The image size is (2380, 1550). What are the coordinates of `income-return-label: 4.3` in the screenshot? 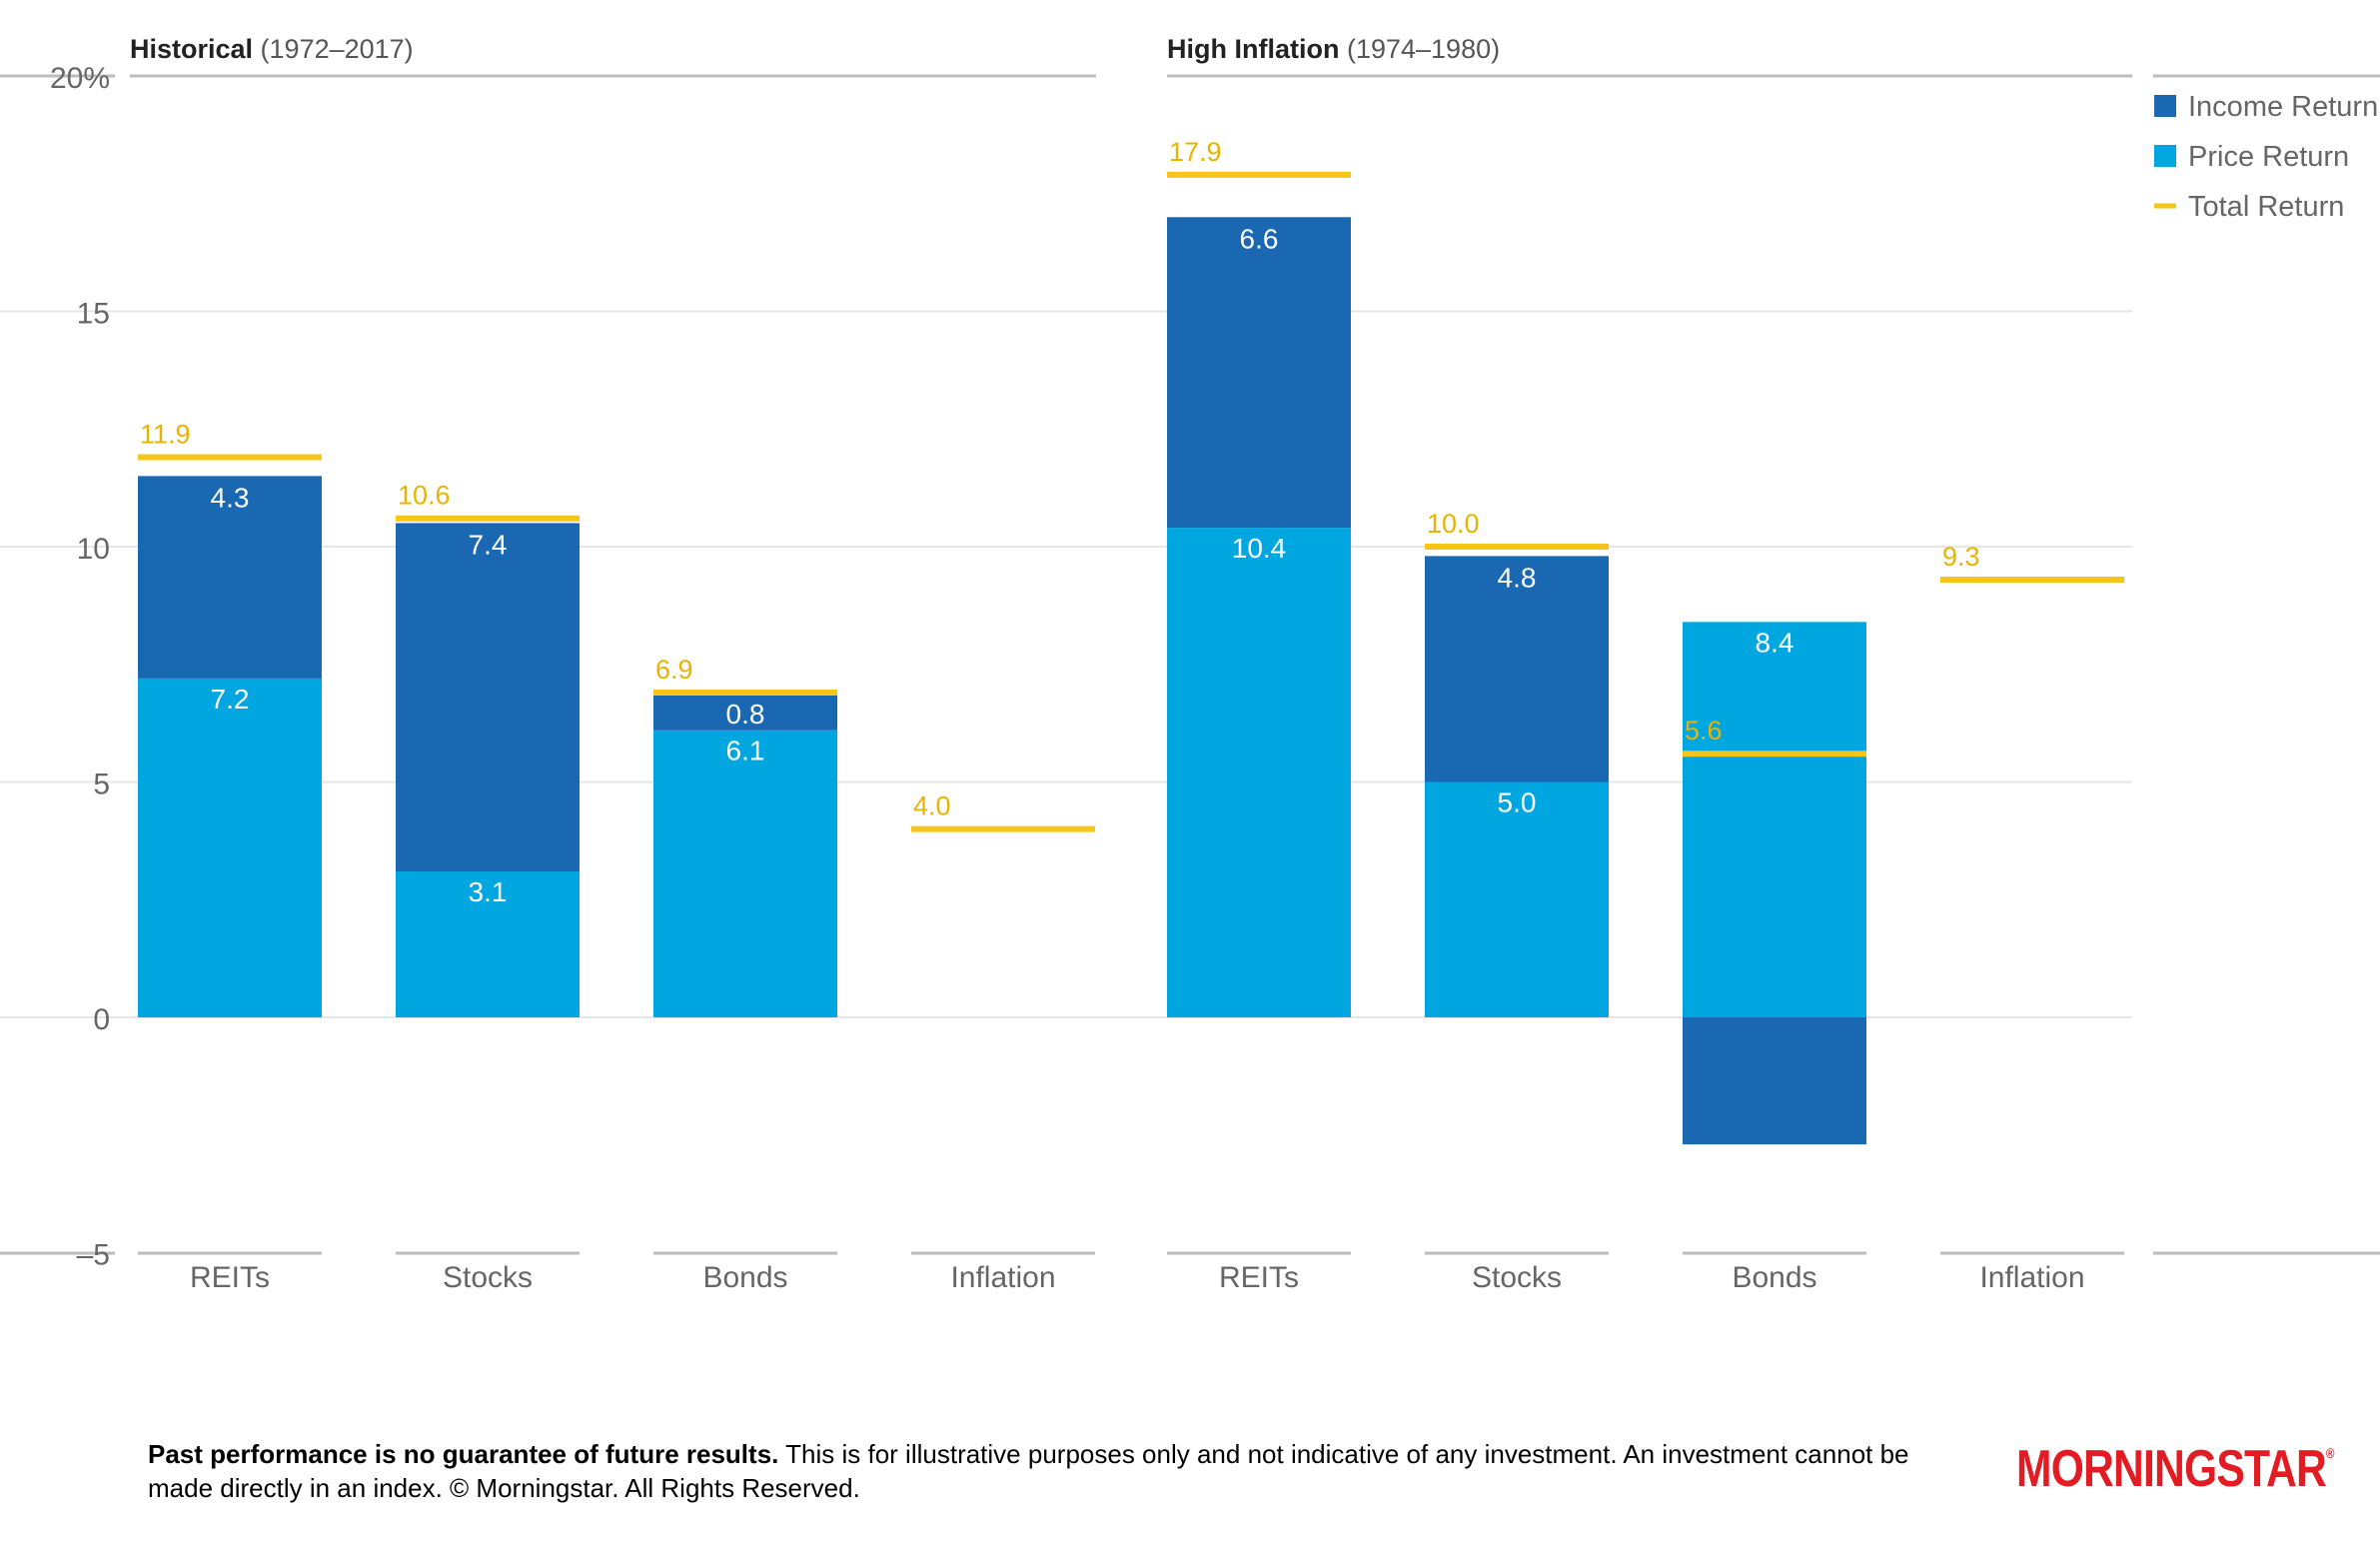 It's located at (230, 497).